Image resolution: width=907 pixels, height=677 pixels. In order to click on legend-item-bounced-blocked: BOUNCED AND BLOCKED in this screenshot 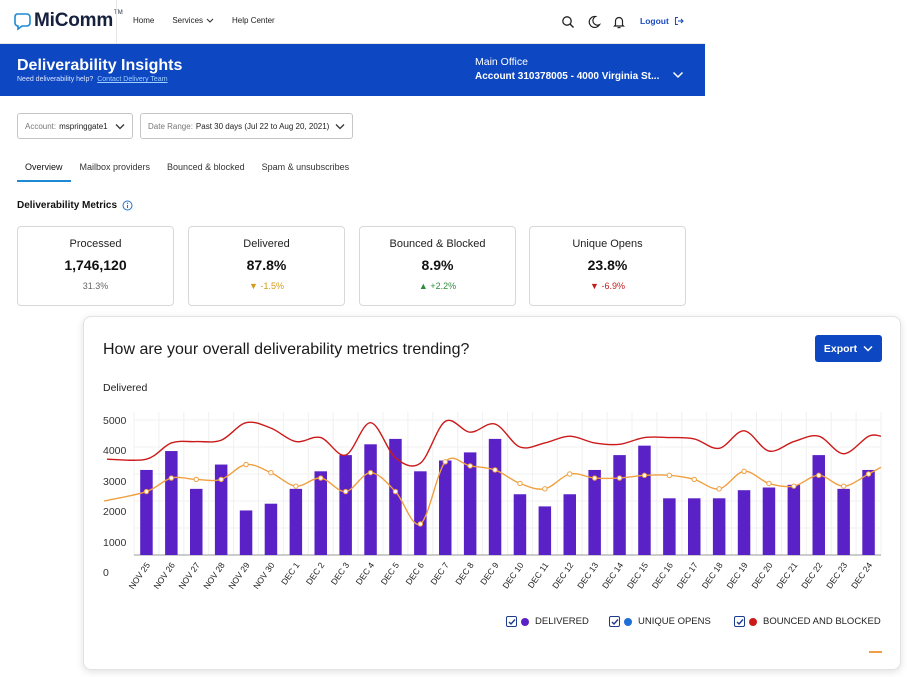, I will do `click(807, 621)`.